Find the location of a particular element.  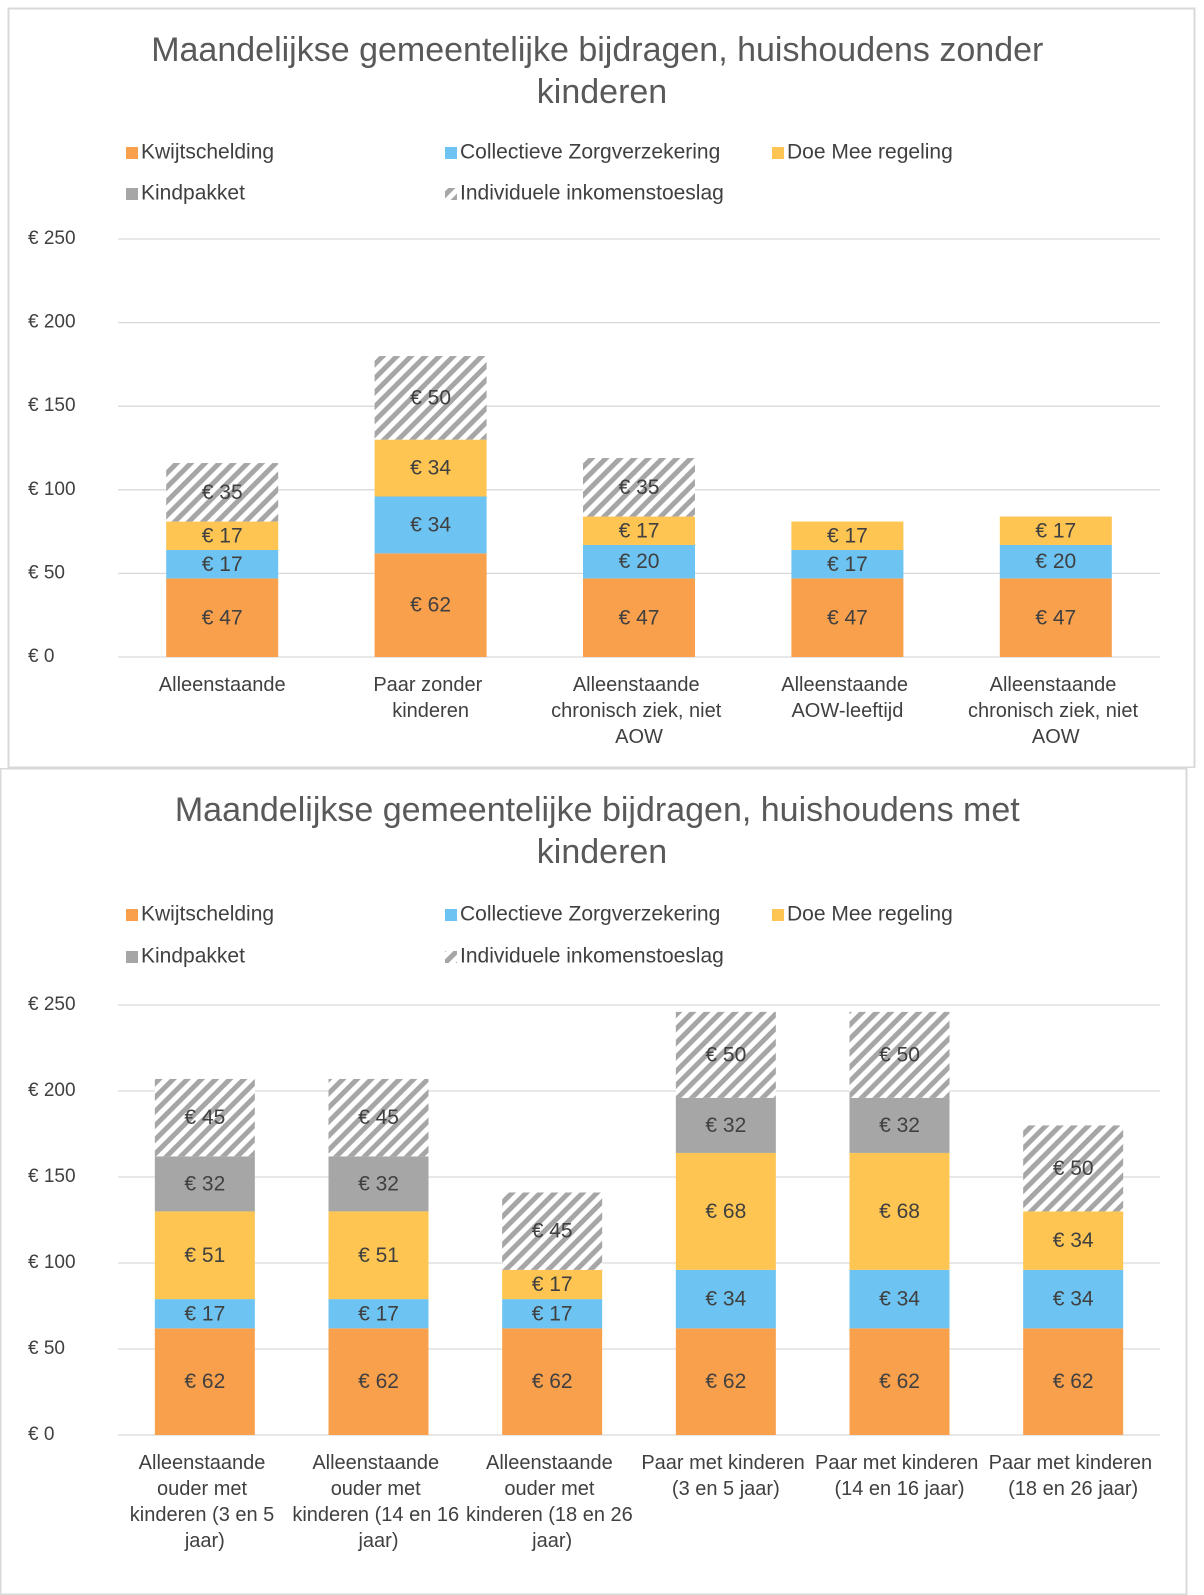

x-tick-label: Alleenstaande AOW-leeftijd is located at coordinates (847, 698).